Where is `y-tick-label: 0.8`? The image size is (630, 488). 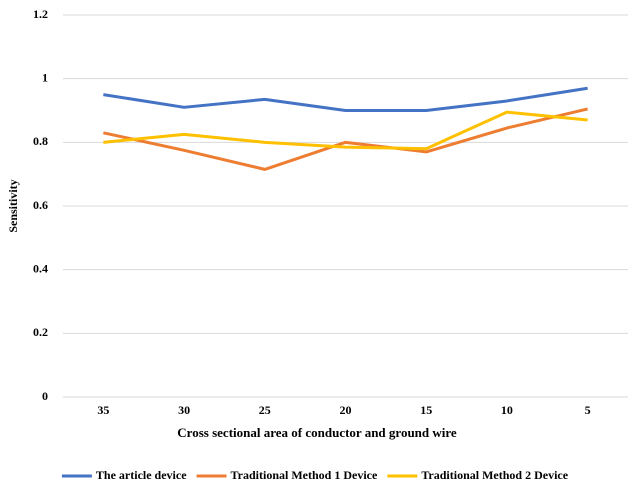
y-tick-label: 0.8 is located at coordinates (40, 141).